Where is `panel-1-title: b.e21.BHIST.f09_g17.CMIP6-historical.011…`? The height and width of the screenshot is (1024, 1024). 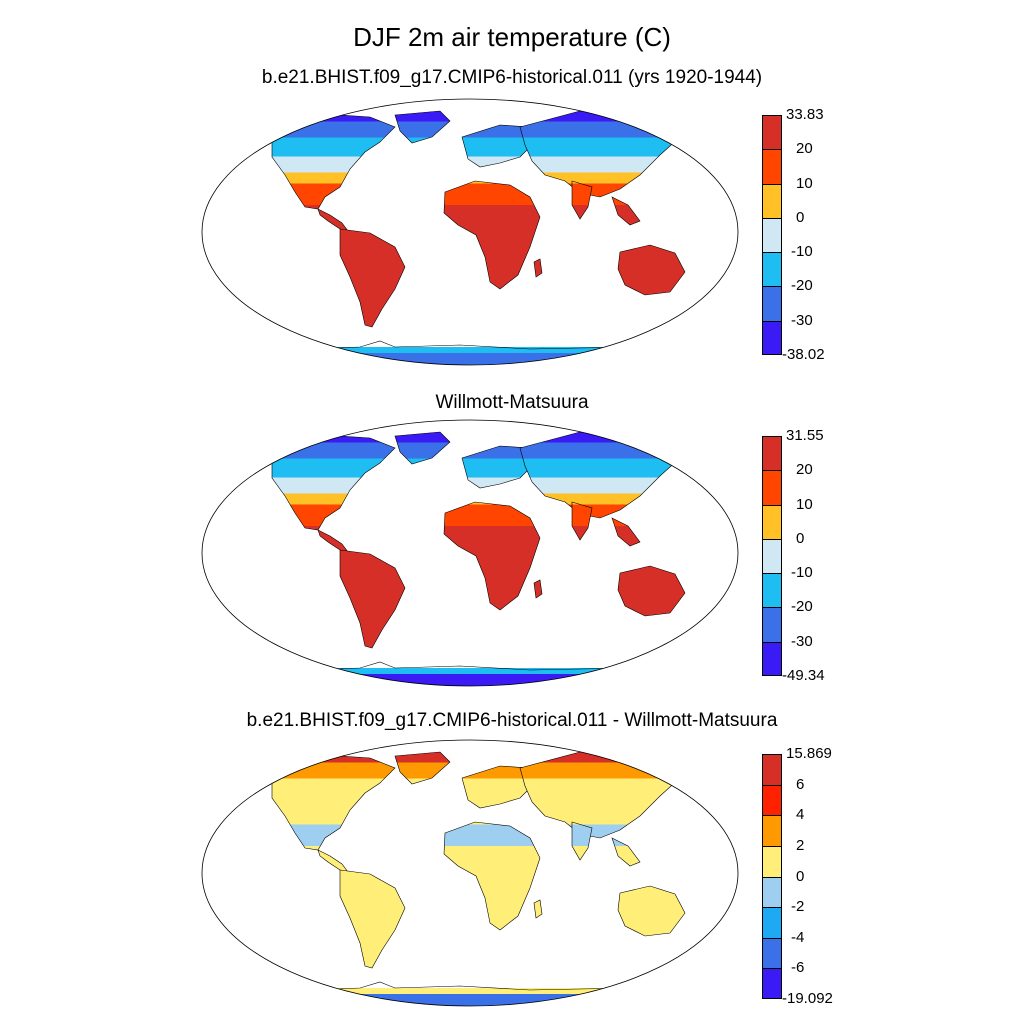
panel-1-title: b.e21.BHIST.f09_g17.CMIP6-historical.011… is located at coordinates (512, 77).